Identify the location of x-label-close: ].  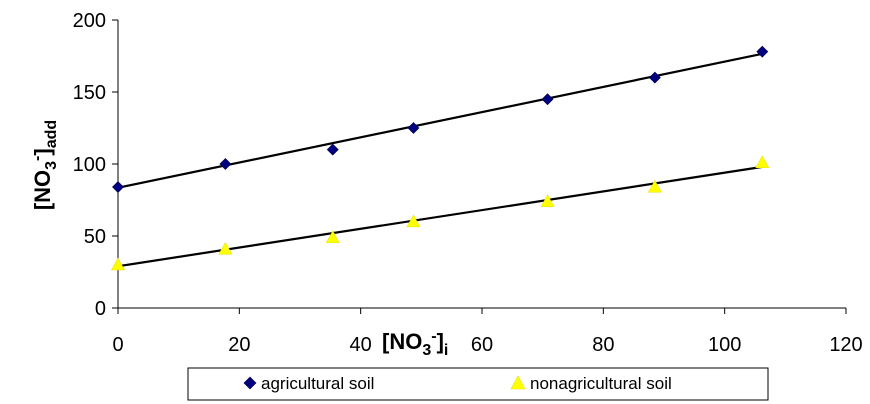
(440, 341).